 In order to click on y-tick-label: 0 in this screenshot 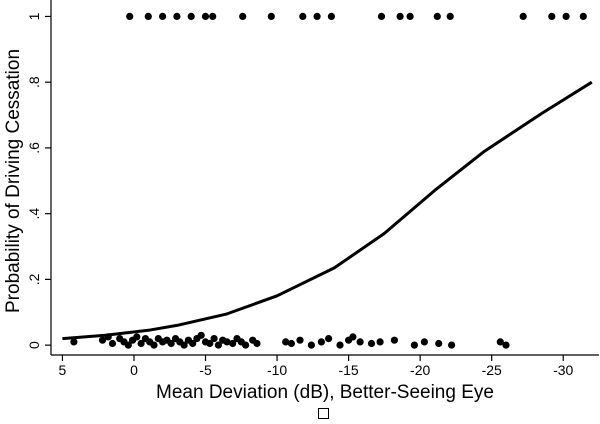, I will do `click(34, 345)`.